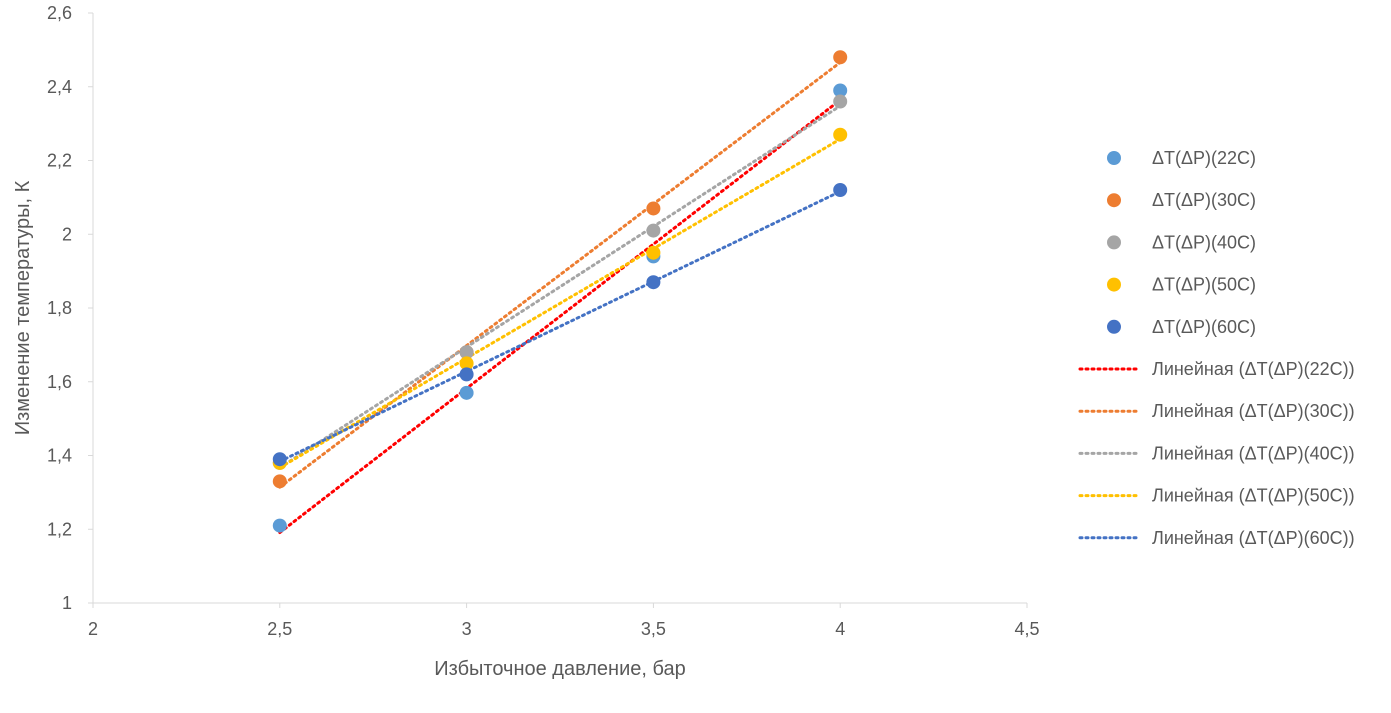  Describe the element at coordinates (59, 529) in the screenshot. I see `y-tick-label: 1,2` at that location.